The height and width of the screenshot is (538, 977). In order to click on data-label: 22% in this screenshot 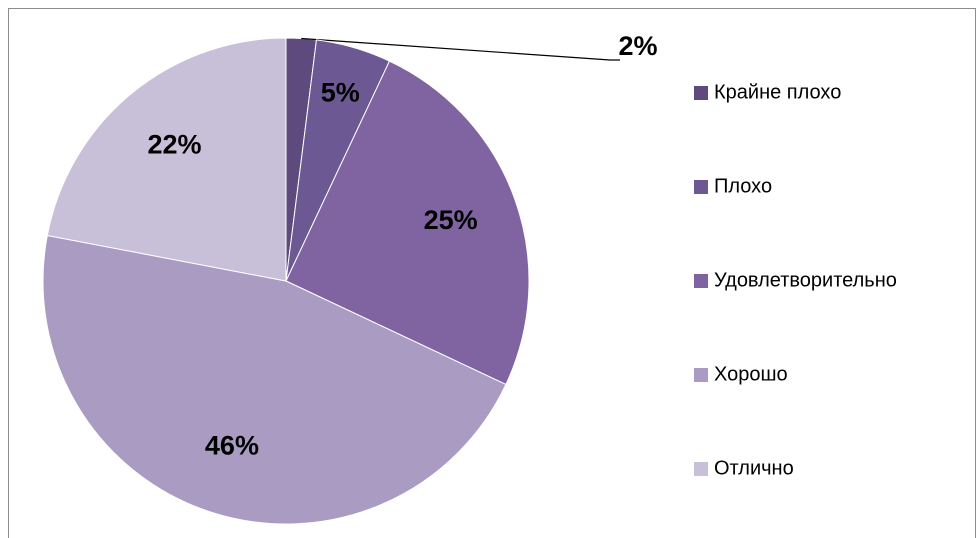, I will do `click(174, 144)`.